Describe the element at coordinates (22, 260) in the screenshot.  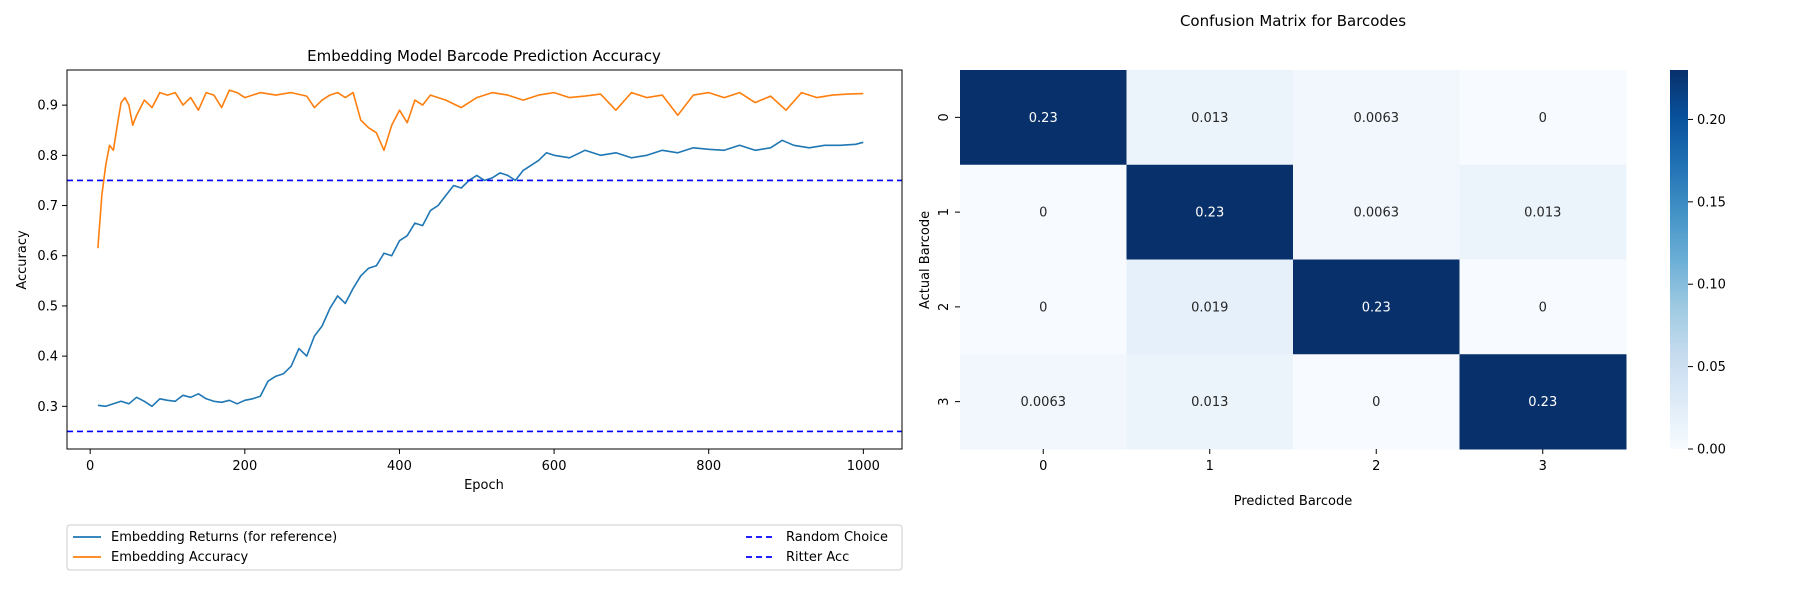
I see `line-y-axis-label: Accuracy` at that location.